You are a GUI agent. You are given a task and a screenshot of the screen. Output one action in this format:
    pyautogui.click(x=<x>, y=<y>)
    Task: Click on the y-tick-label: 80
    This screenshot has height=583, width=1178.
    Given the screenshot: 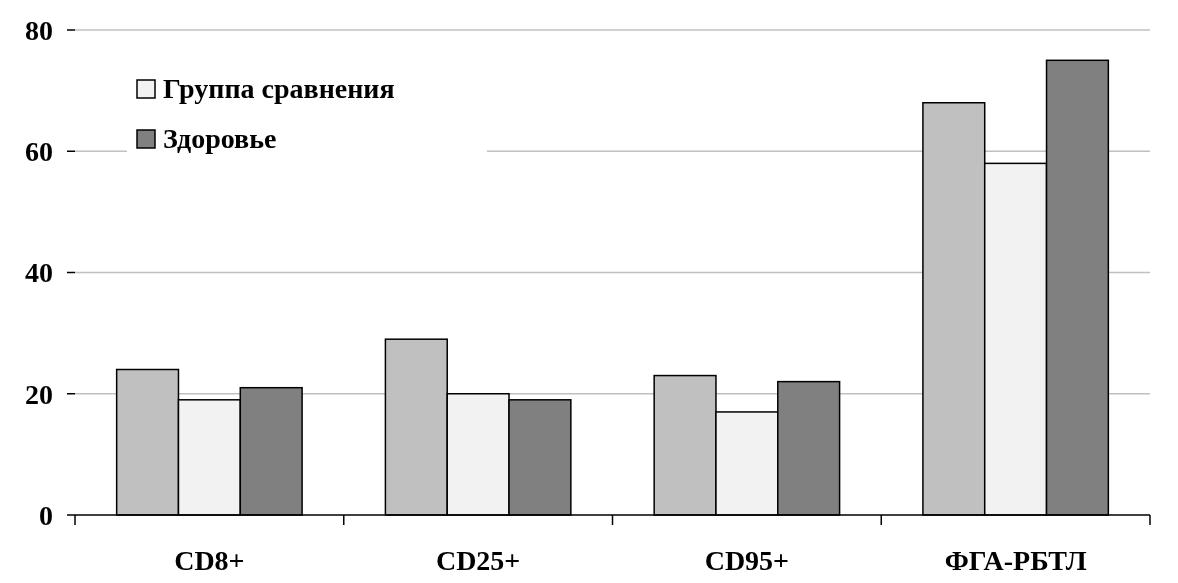 What is the action you would take?
    pyautogui.click(x=39, y=30)
    